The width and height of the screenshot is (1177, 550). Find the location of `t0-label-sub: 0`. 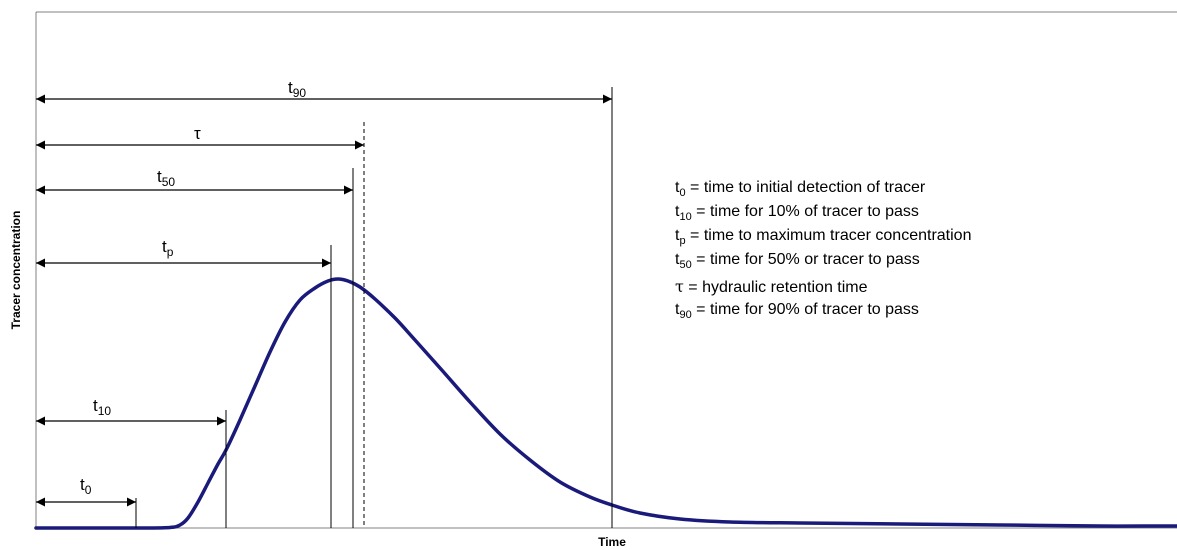

t0-label-sub: 0 is located at coordinates (88, 490).